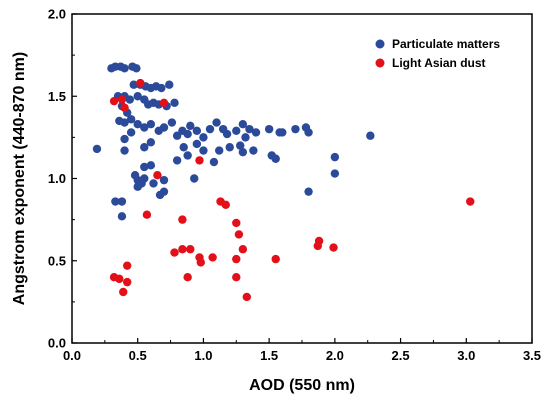 The height and width of the screenshot is (400, 554). Describe the element at coordinates (269, 355) in the screenshot. I see `x-tick-label: 1.5` at that location.